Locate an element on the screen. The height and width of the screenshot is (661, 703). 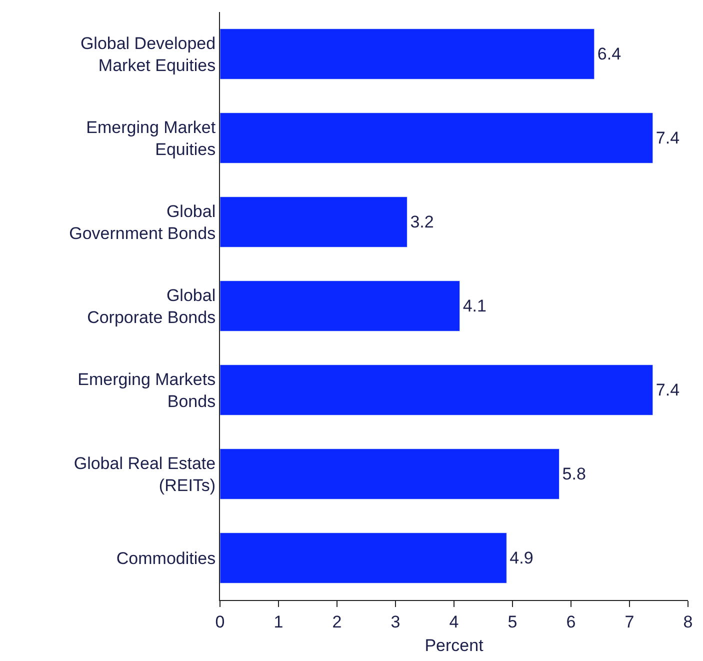
x-tick-label: 4 is located at coordinates (454, 622).